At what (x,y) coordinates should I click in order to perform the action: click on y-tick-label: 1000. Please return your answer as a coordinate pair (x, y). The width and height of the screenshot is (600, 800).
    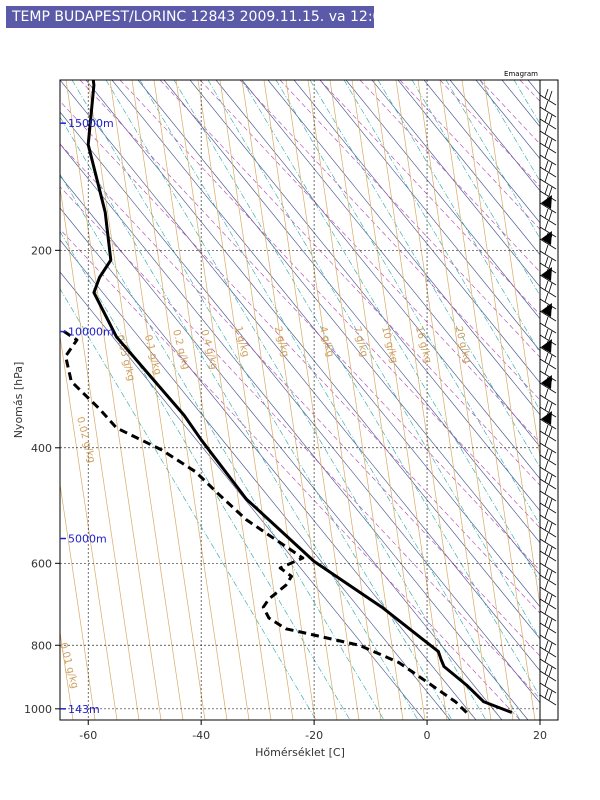
    Looking at the image, I should click on (38, 709).